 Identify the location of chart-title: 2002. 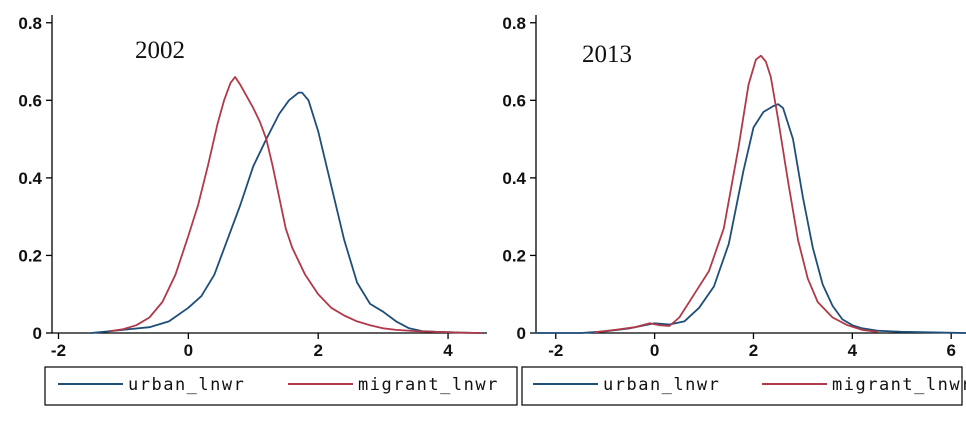
(160, 50).